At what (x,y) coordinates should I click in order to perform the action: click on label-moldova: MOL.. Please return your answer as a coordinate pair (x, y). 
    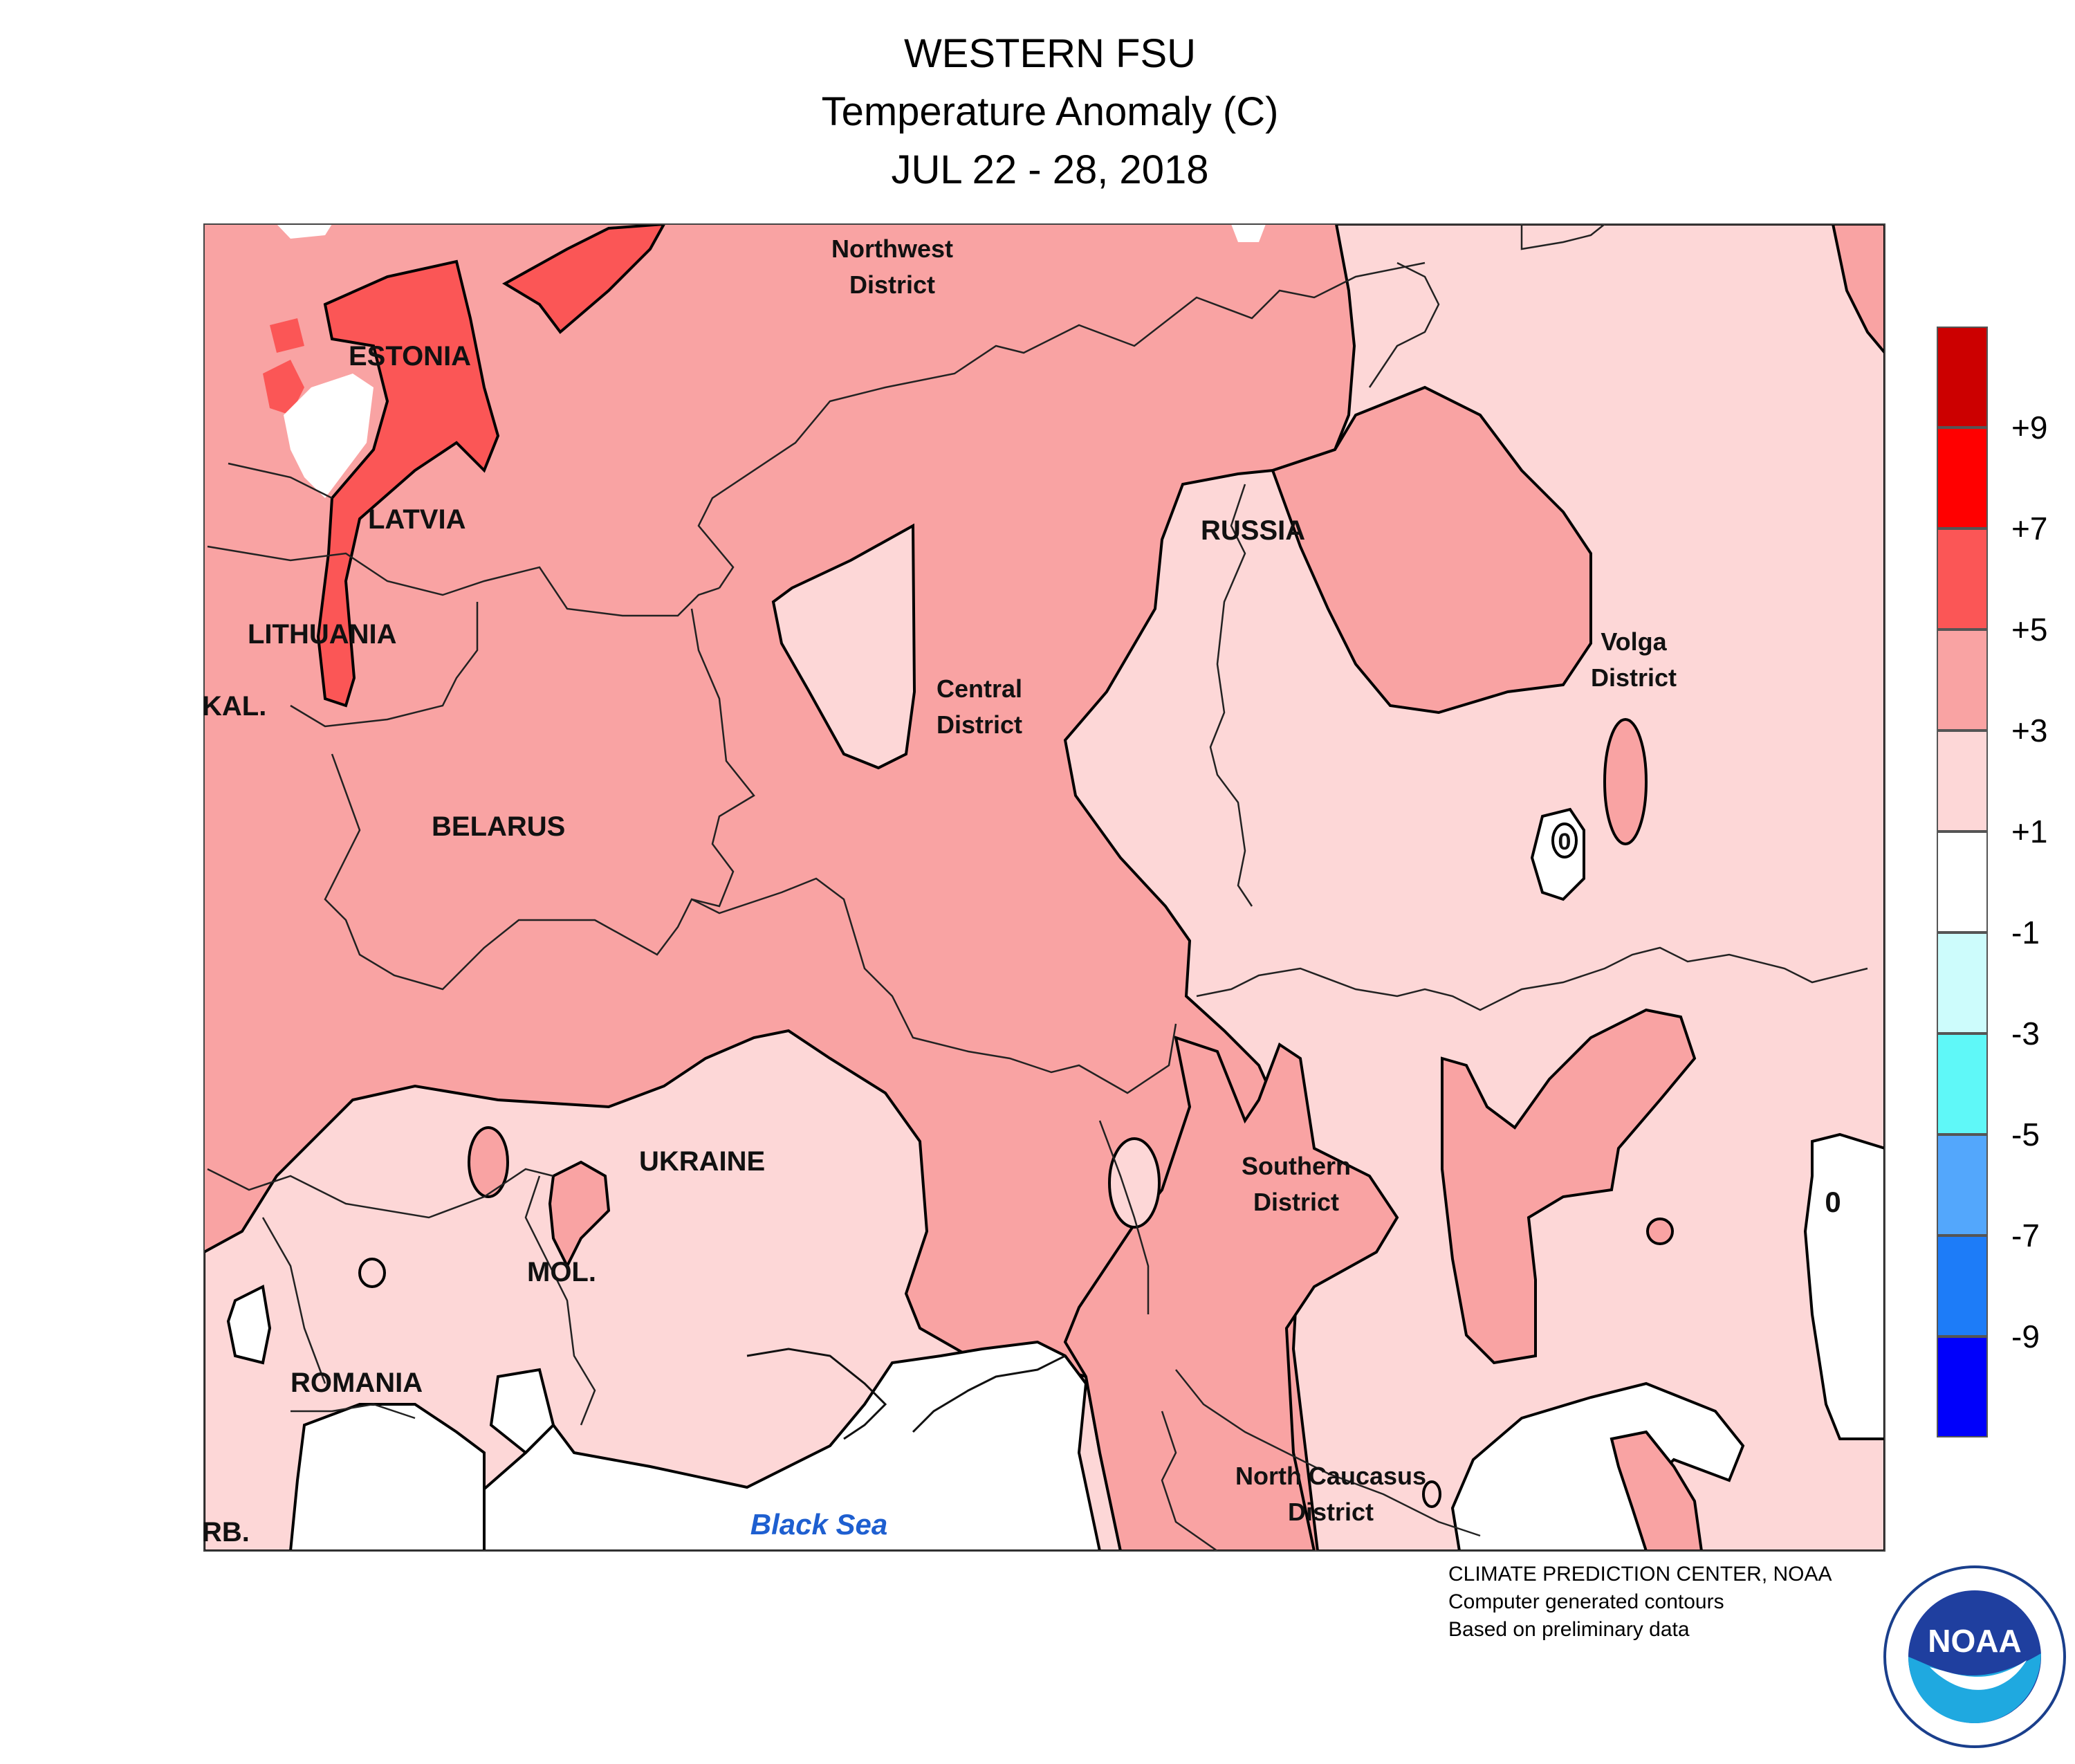
    Looking at the image, I should click on (561, 1272).